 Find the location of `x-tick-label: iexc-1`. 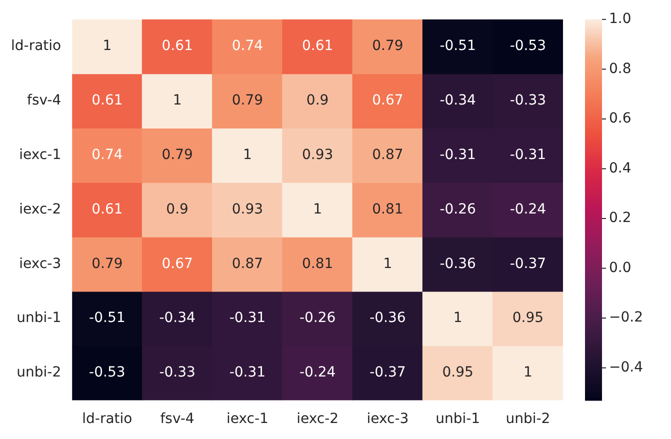

x-tick-label: iexc-1 is located at coordinates (247, 419).